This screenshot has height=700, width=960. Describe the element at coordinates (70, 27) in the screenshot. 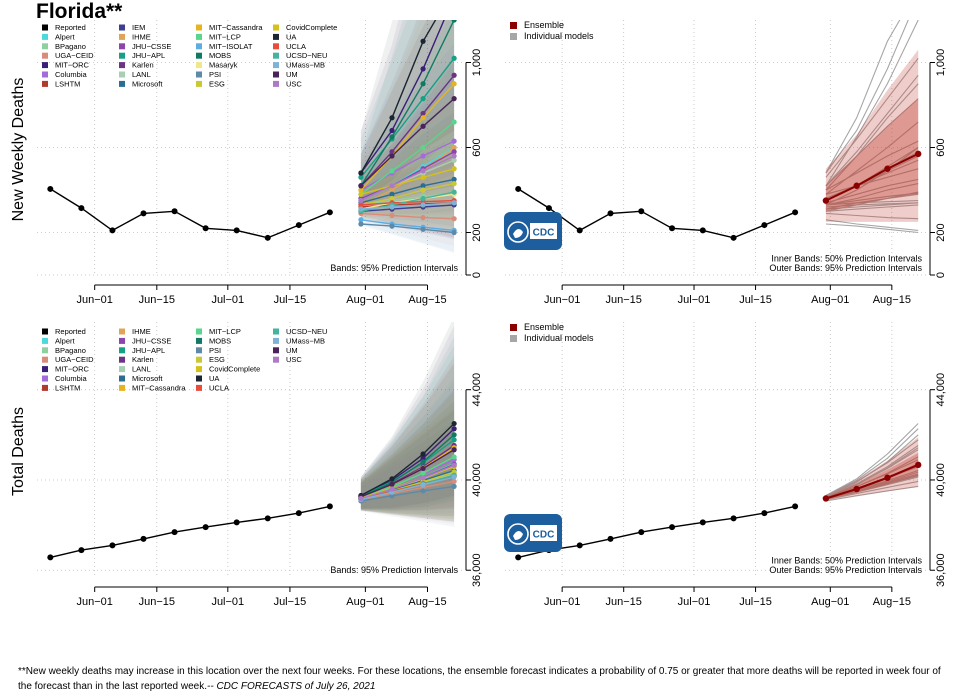

I see `legend-label: Reported` at that location.